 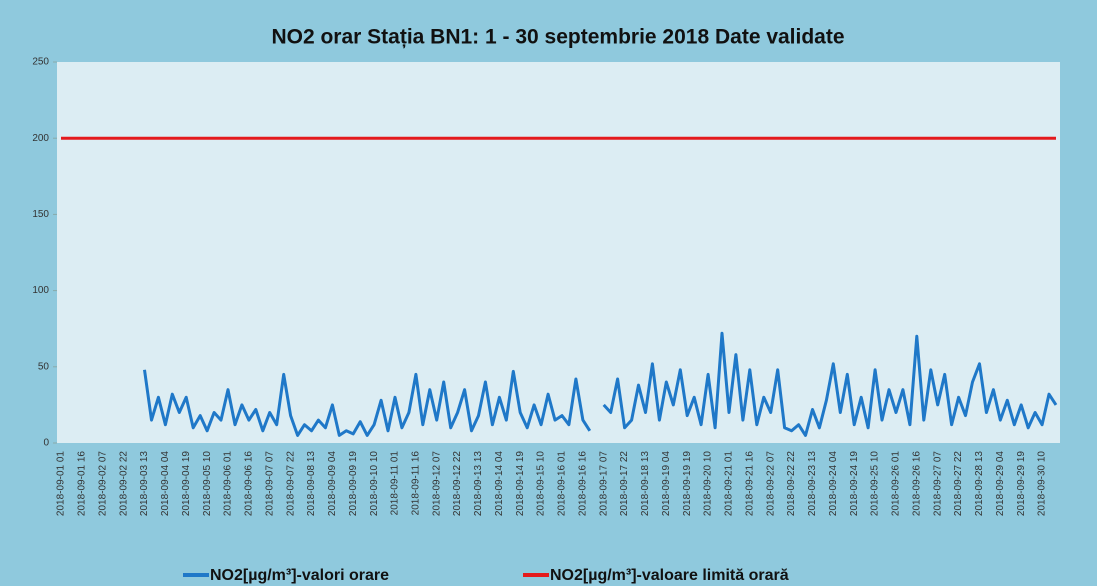 What do you see at coordinates (353, 483) in the screenshot?
I see `x-tick-label: 2018-09-09 19` at bounding box center [353, 483].